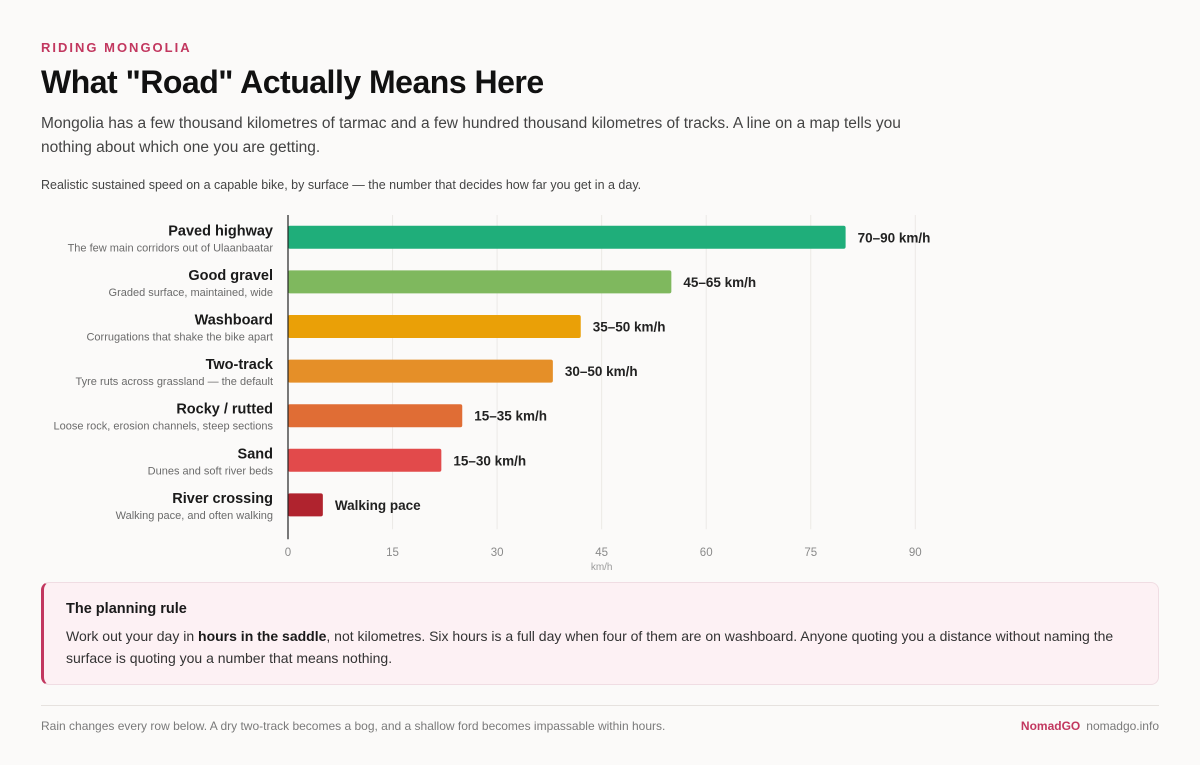 Image resolution: width=1200 pixels, height=765 pixels. Describe the element at coordinates (224, 410) in the screenshot. I see `category-name: Rocky / rutted` at that location.